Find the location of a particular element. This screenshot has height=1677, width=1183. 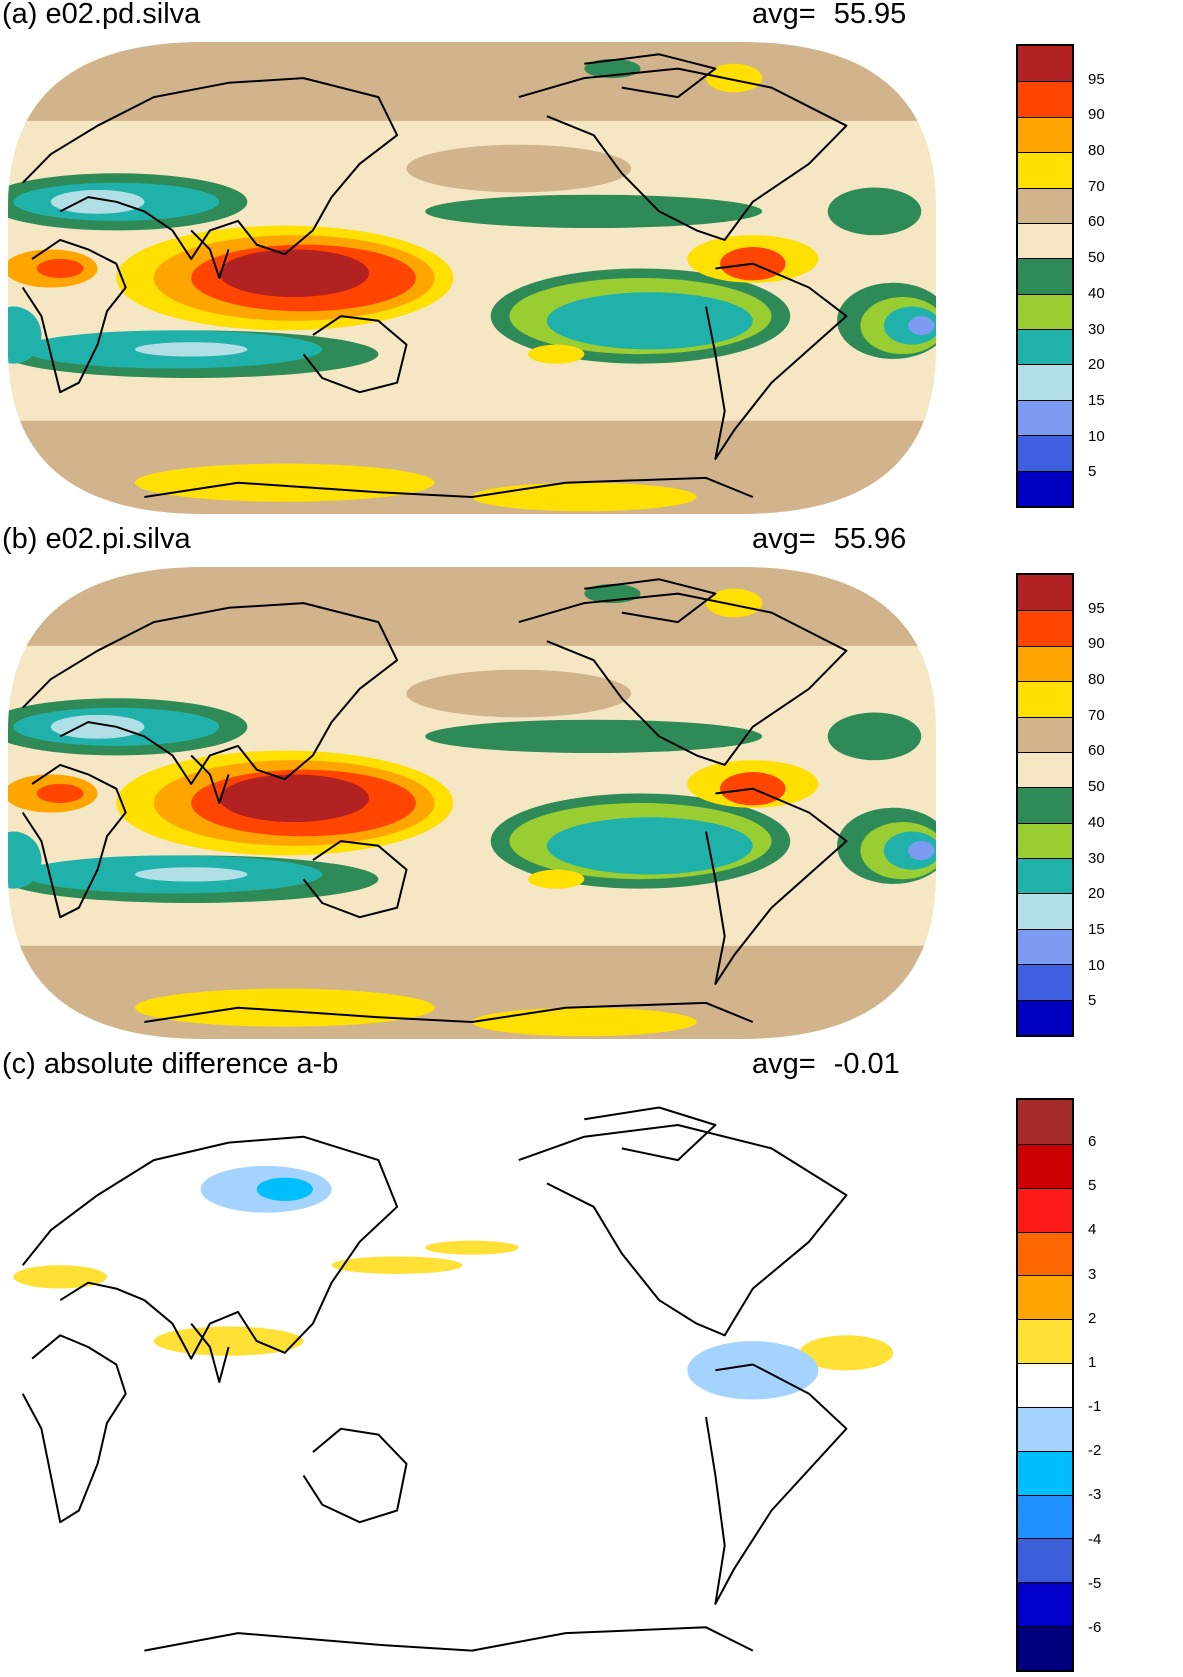

colorbar-tick-label: -1 is located at coordinates (1095, 1407).